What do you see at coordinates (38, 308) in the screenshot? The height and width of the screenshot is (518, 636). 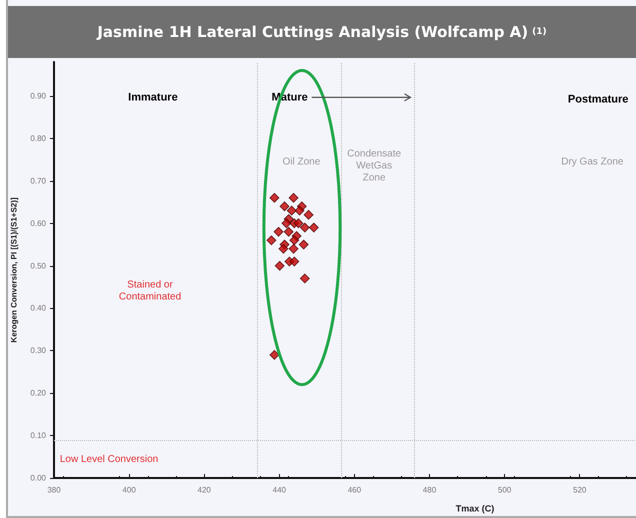 I see `y-tick-label: 0.40` at bounding box center [38, 308].